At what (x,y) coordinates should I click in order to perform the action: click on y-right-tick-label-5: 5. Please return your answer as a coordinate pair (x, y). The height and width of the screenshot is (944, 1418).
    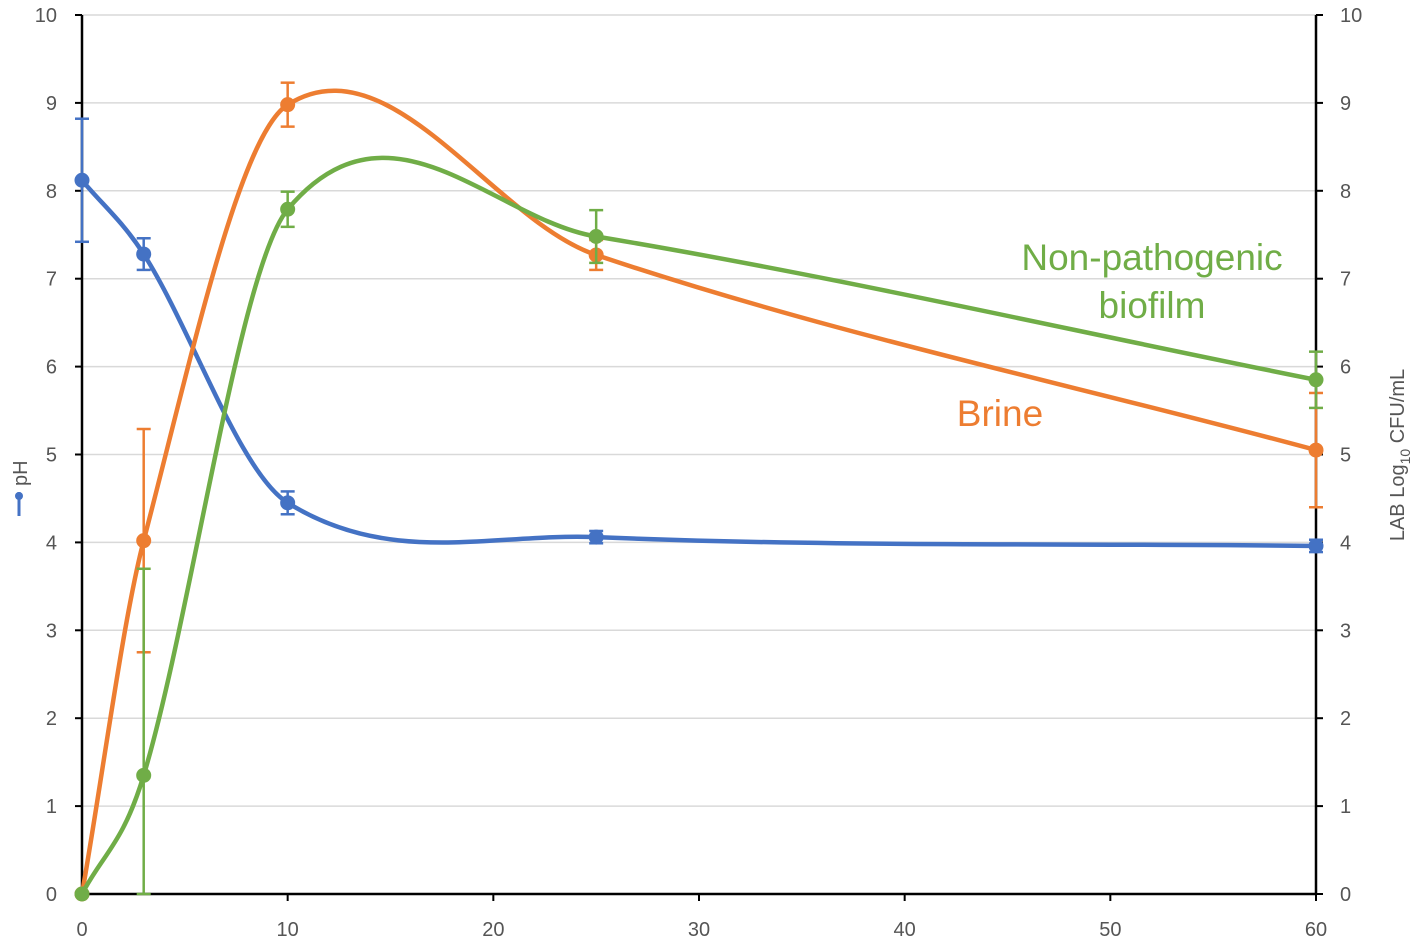
    Looking at the image, I should click on (1345, 456).